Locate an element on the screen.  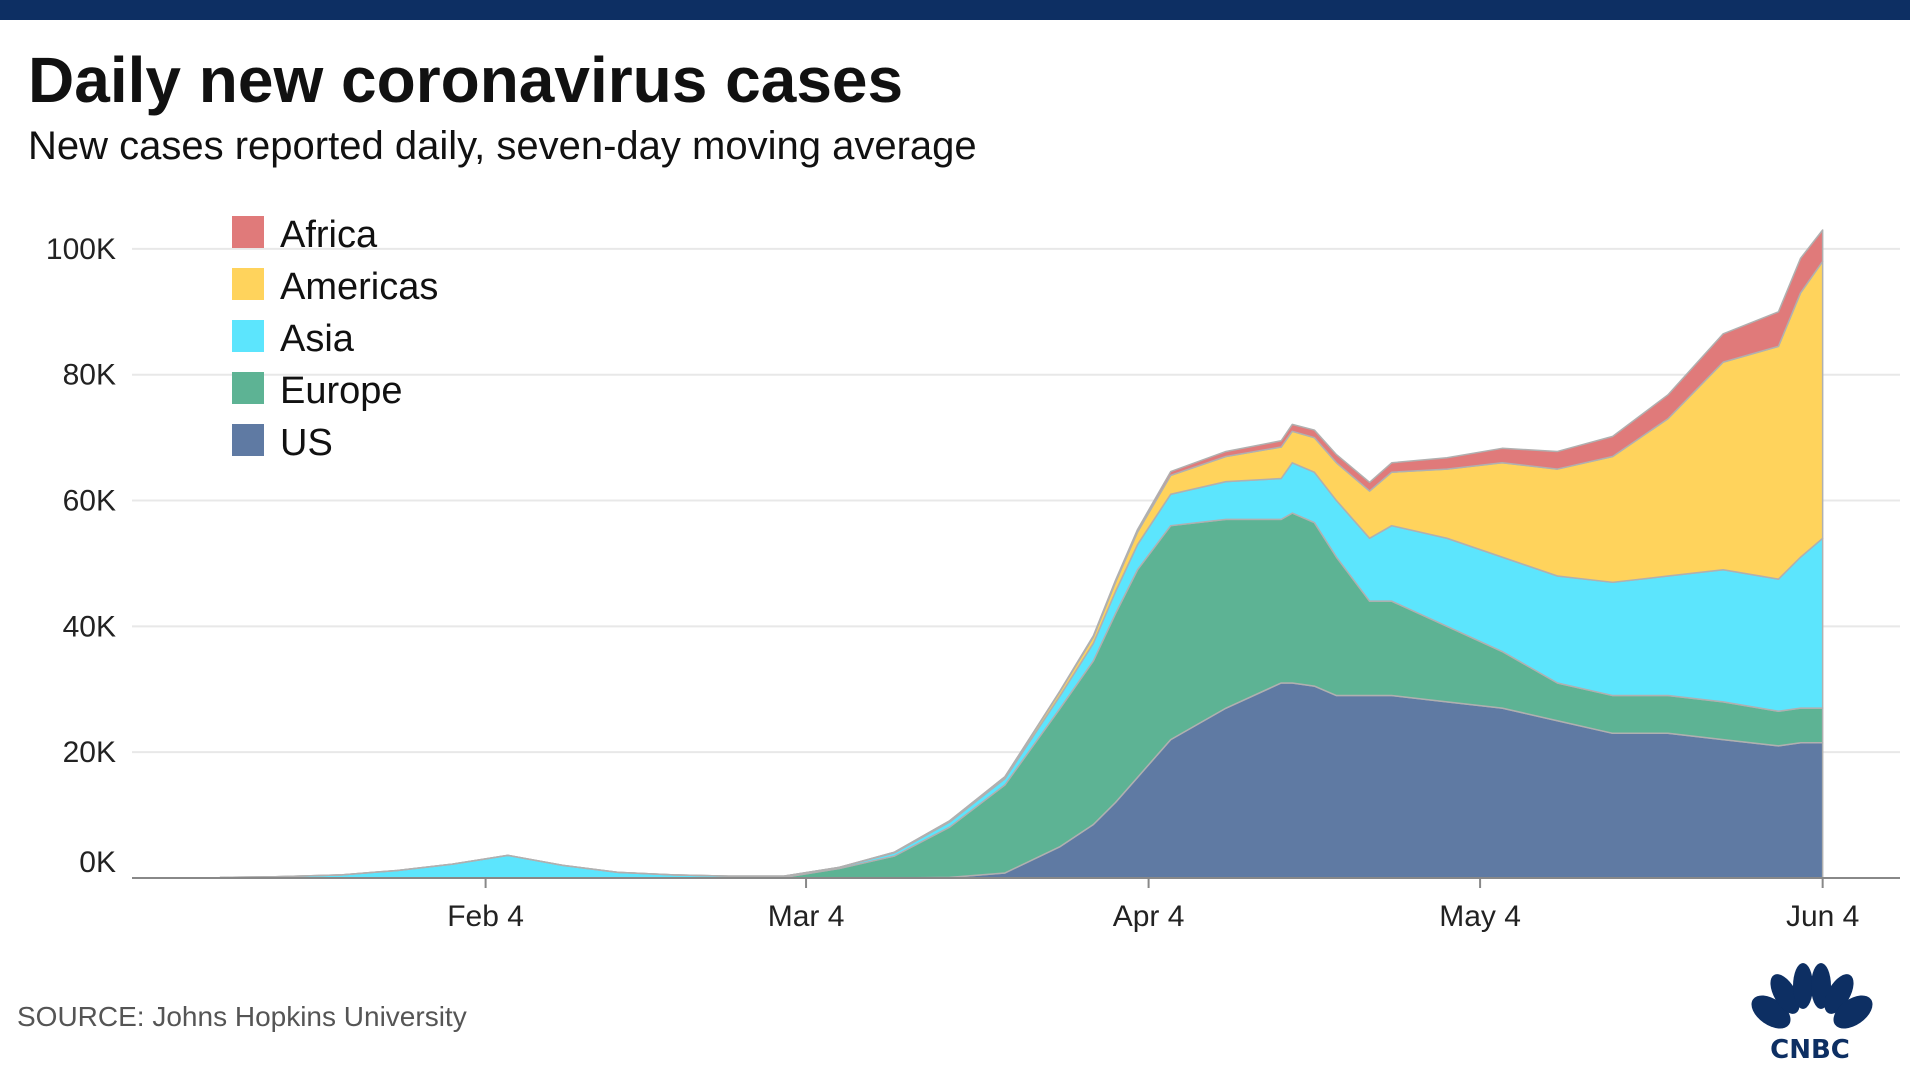
y-tick-label: 60K is located at coordinates (89, 501).